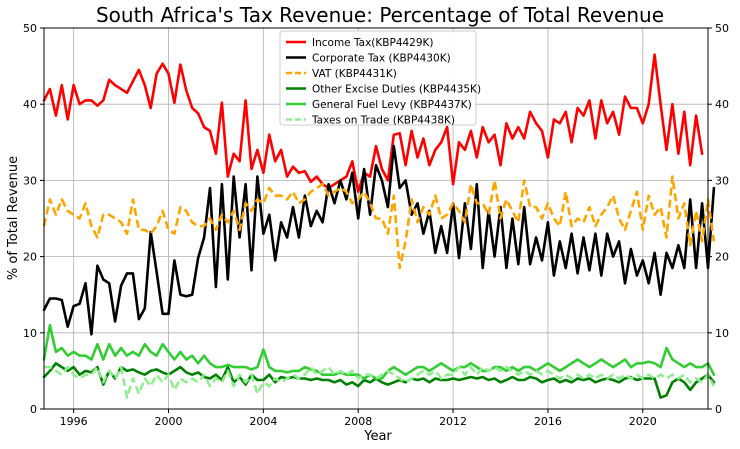 This screenshot has width=740, height=449. Describe the element at coordinates (30, 257) in the screenshot. I see `y-tick-label-left: 20` at that location.